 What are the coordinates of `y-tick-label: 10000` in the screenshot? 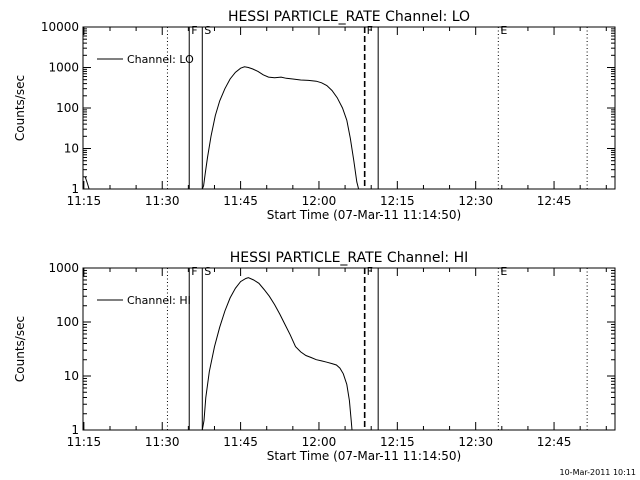 It's located at (60, 27).